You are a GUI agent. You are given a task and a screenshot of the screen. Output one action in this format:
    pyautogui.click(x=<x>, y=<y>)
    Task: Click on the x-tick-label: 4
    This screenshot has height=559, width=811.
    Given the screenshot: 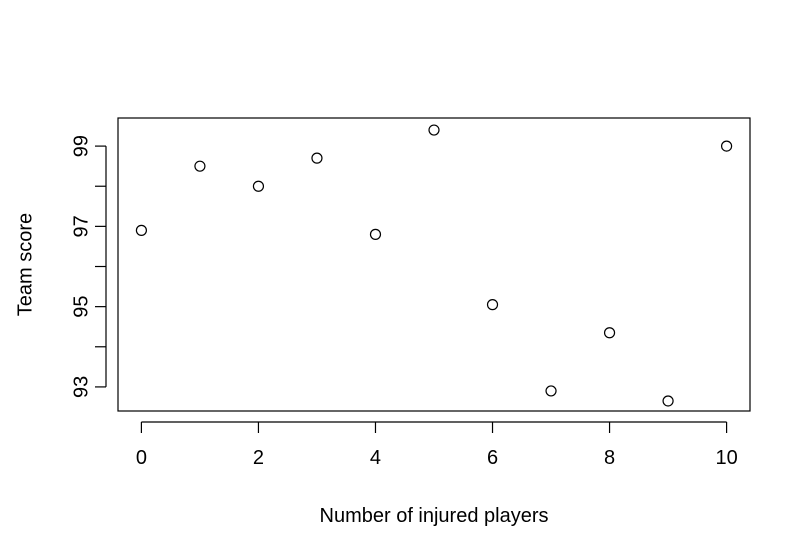 What is the action you would take?
    pyautogui.click(x=375, y=458)
    